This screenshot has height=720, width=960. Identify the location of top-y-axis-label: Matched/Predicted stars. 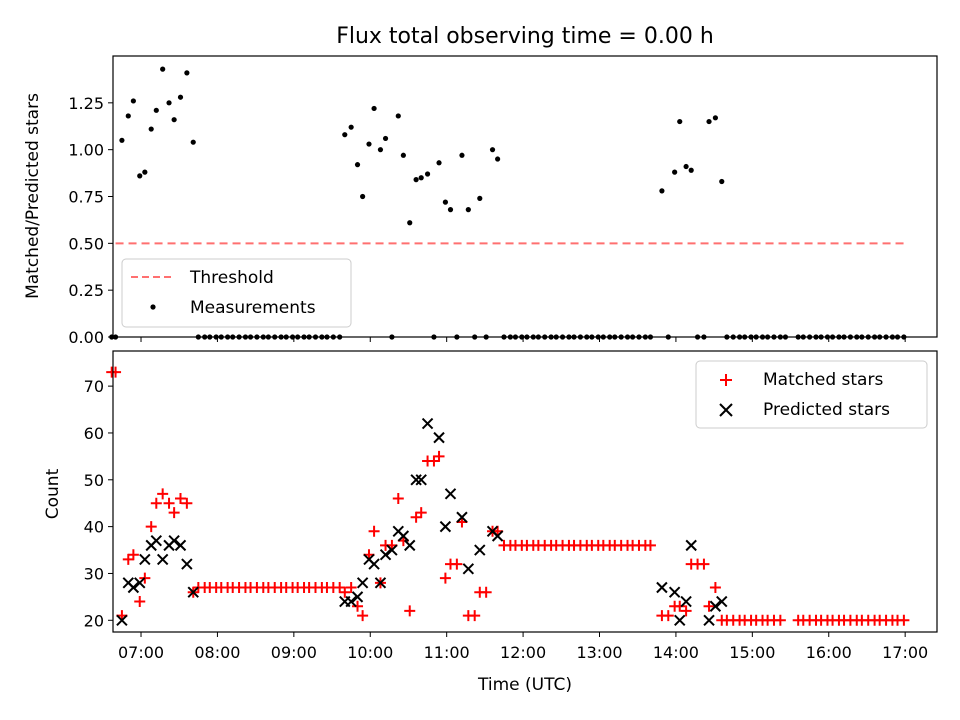
(33, 196).